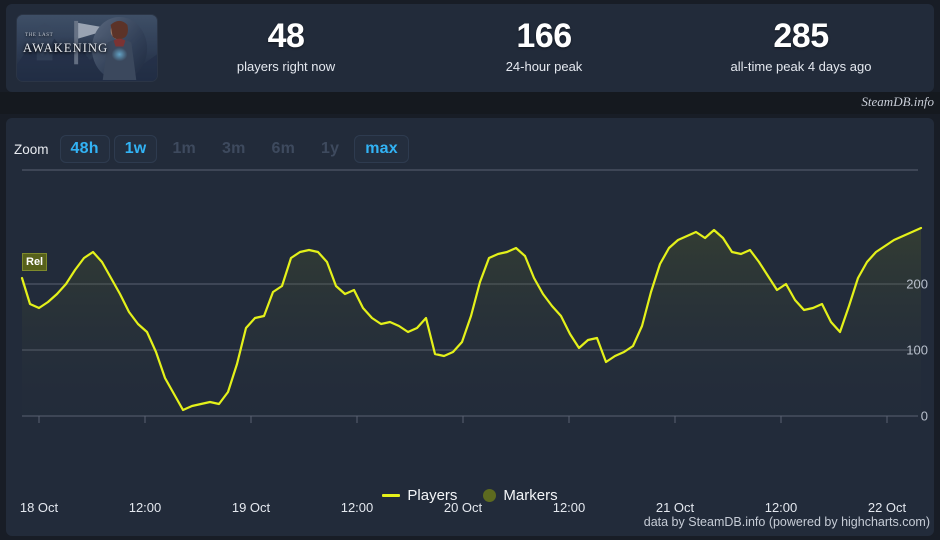 Image resolution: width=940 pixels, height=540 pixels. What do you see at coordinates (470, 537) in the screenshot?
I see `navigator-preview` at bounding box center [470, 537].